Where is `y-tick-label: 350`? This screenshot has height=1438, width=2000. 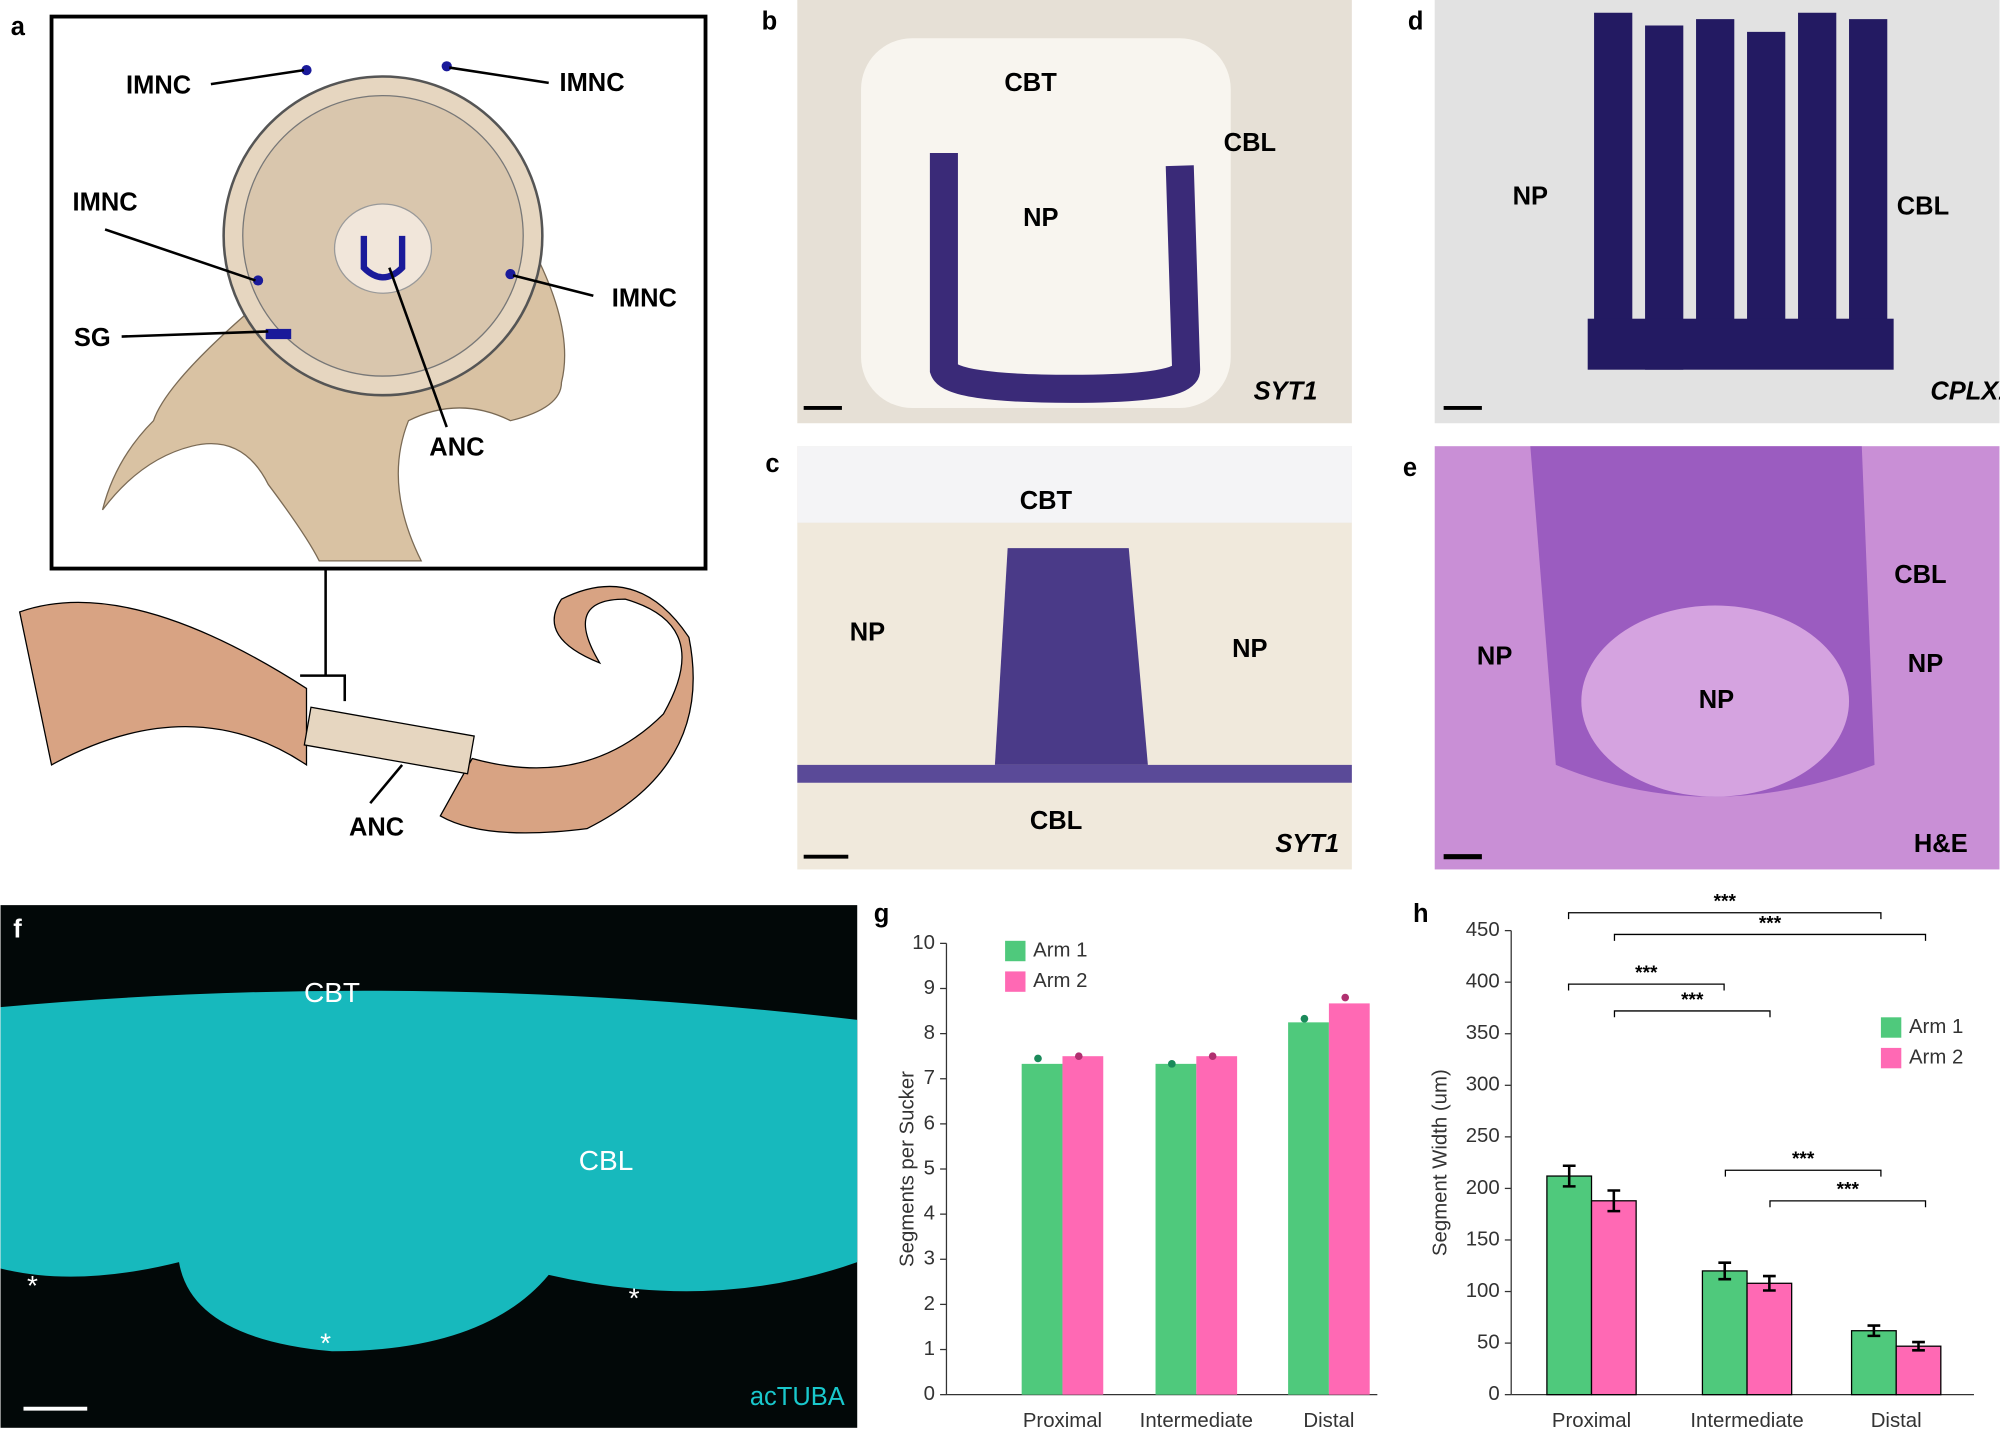 y-tick-label: 350 is located at coordinates (1483, 1033).